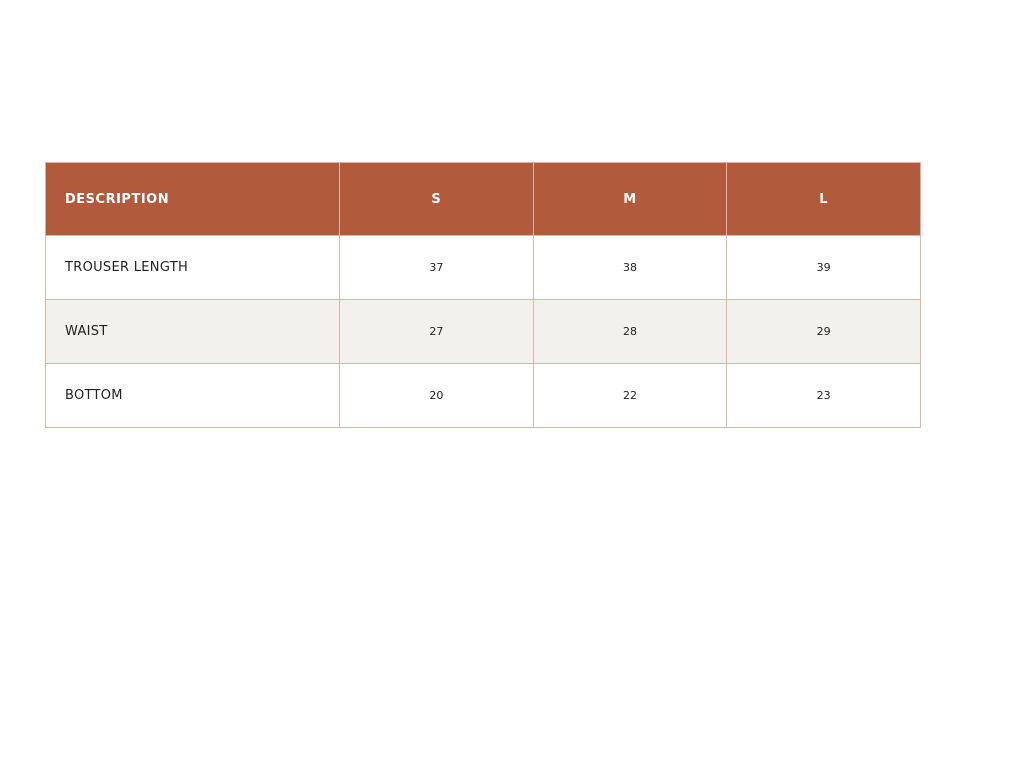 This screenshot has height=768, width=1024. I want to click on header-row: DESCRIPTION S M L, so click(483, 199).